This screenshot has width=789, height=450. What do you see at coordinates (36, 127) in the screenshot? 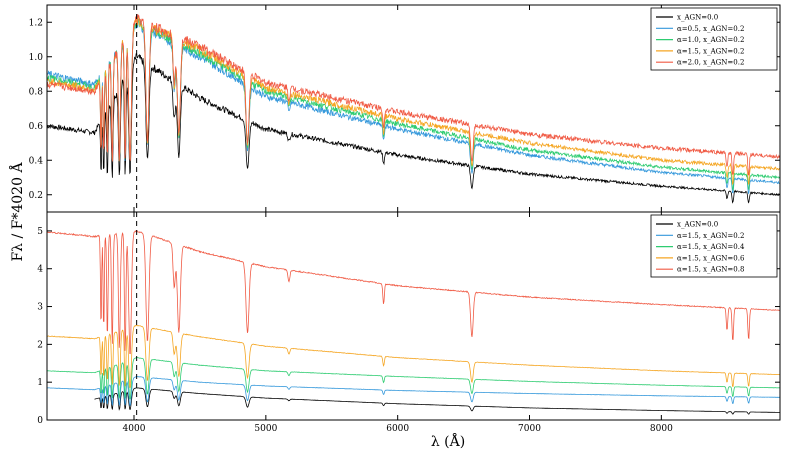
I see `y-tick-label: 0.6` at bounding box center [36, 127].